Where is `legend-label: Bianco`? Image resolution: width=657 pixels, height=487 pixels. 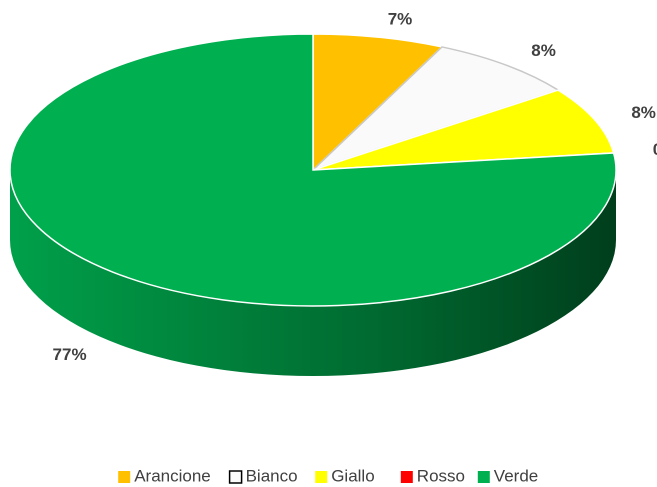
legend-label: Bianco is located at coordinates (272, 475).